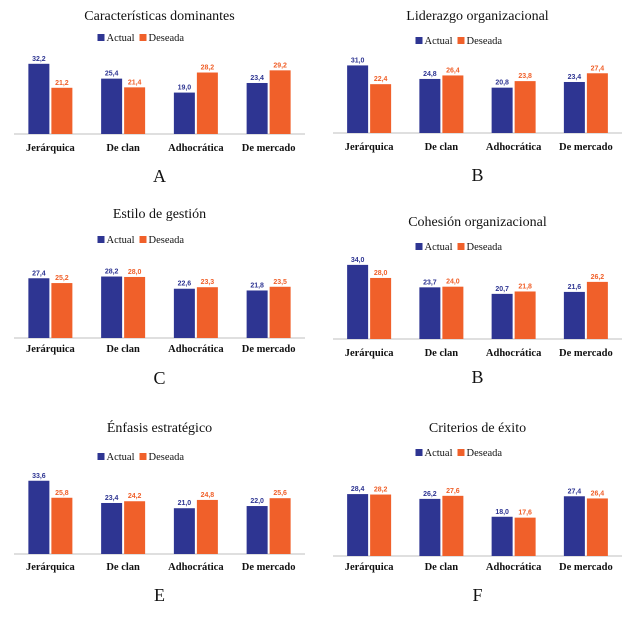 The height and width of the screenshot is (617, 633). I want to click on data-label-deseada: 23,8, so click(525, 76).